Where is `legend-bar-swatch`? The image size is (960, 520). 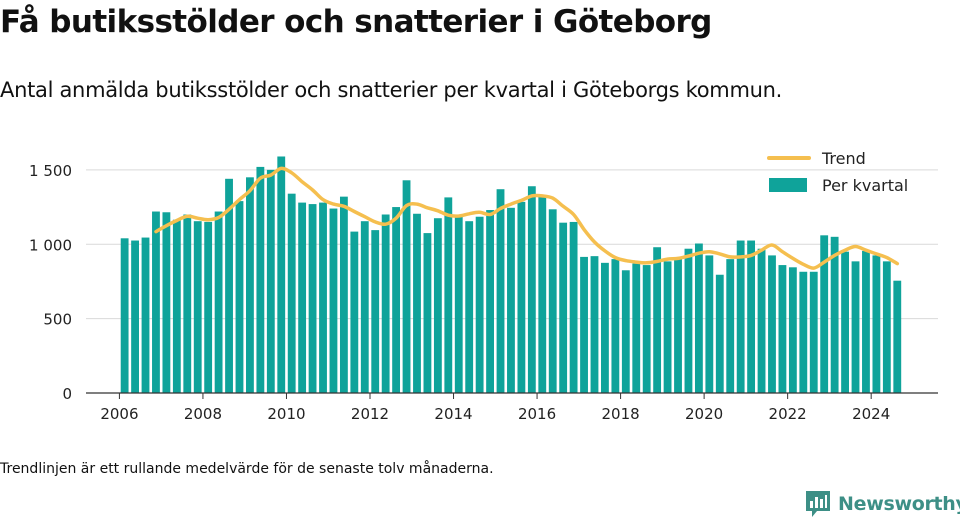
legend-bar-swatch is located at coordinates (788, 185).